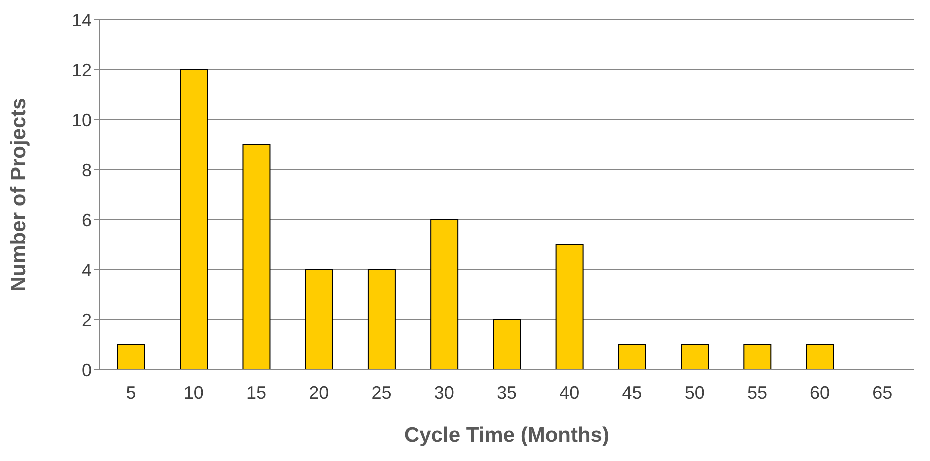 This screenshot has height=461, width=930. Describe the element at coordinates (82, 20) in the screenshot. I see `y-tick-label: 14` at that location.